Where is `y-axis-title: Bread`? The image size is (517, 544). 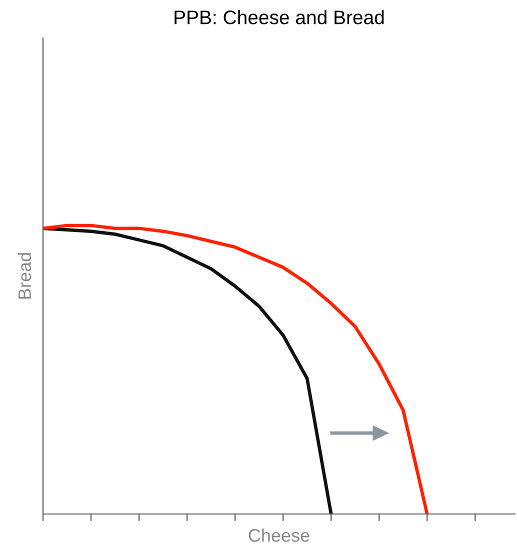 y-axis-title: Bread is located at coordinates (25, 276).